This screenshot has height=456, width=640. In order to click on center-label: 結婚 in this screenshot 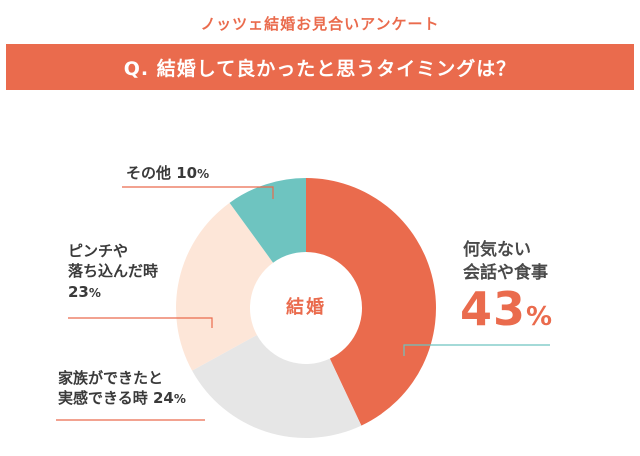, I will do `click(306, 307)`.